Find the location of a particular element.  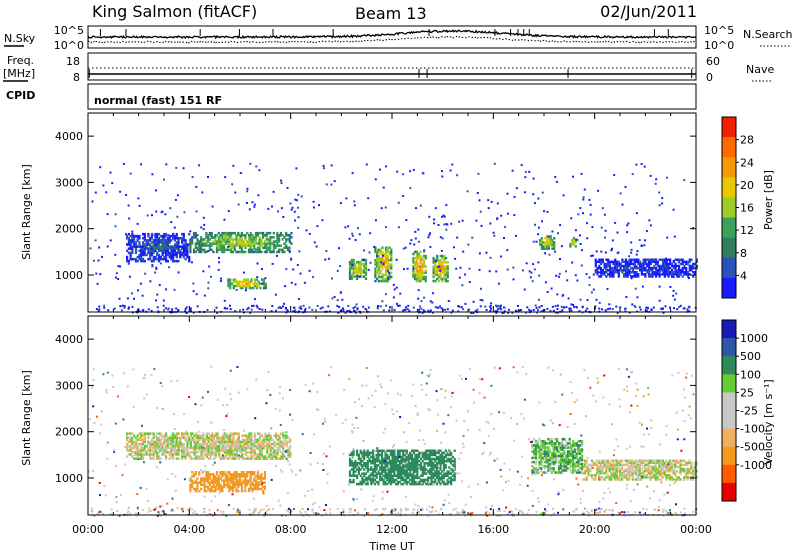

nsky-panel: N.Sky 10^5 10^0 10^5 10^0 N.Search is located at coordinates (398, 38).